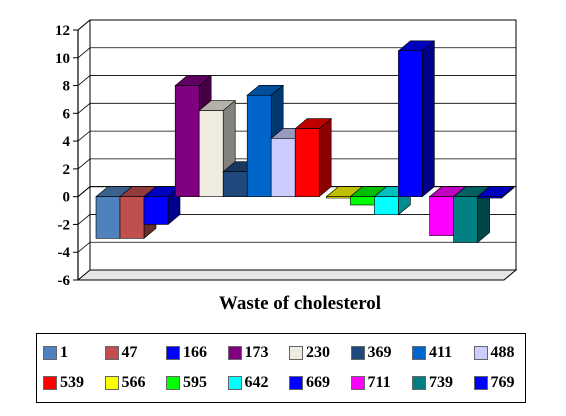  I want to click on legend-label: 769, so click(502, 382).